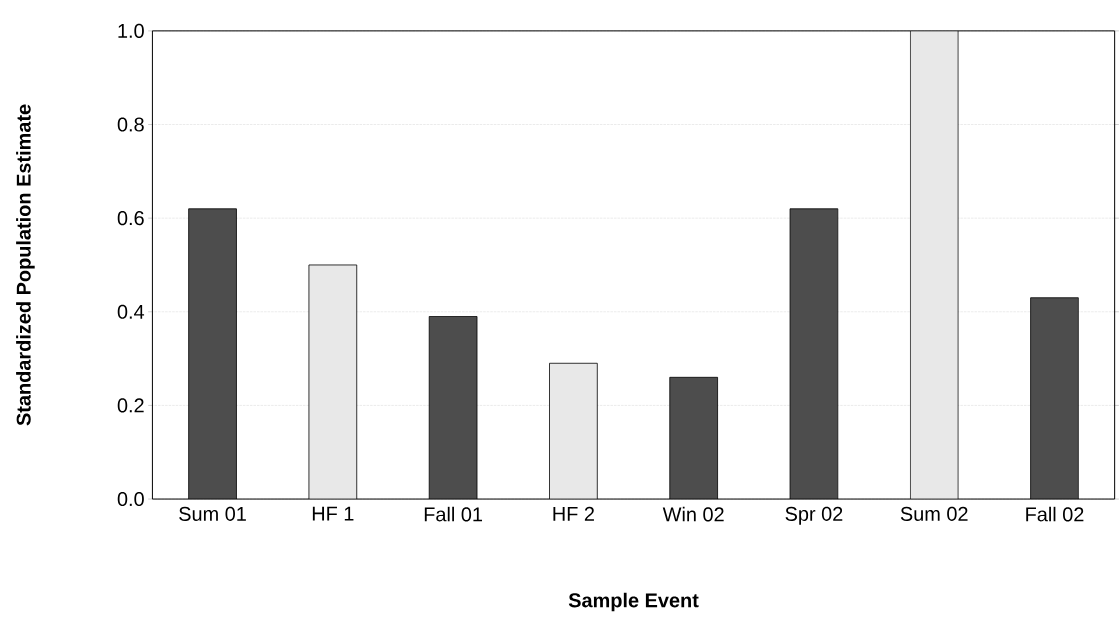  What do you see at coordinates (131, 312) in the screenshot?
I see `y-tick-label: 0.4` at bounding box center [131, 312].